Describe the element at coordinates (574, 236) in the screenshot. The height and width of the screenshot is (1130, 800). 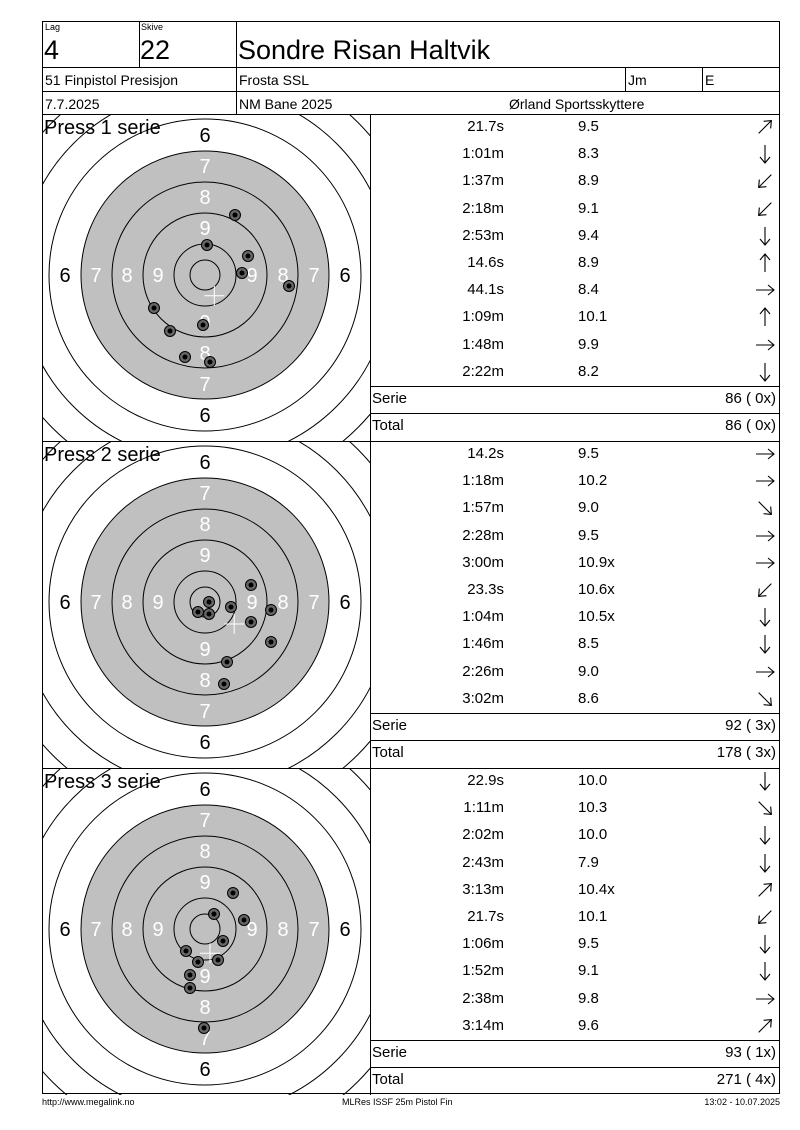
I see `shot-row: 2:53m 9.4` at that location.